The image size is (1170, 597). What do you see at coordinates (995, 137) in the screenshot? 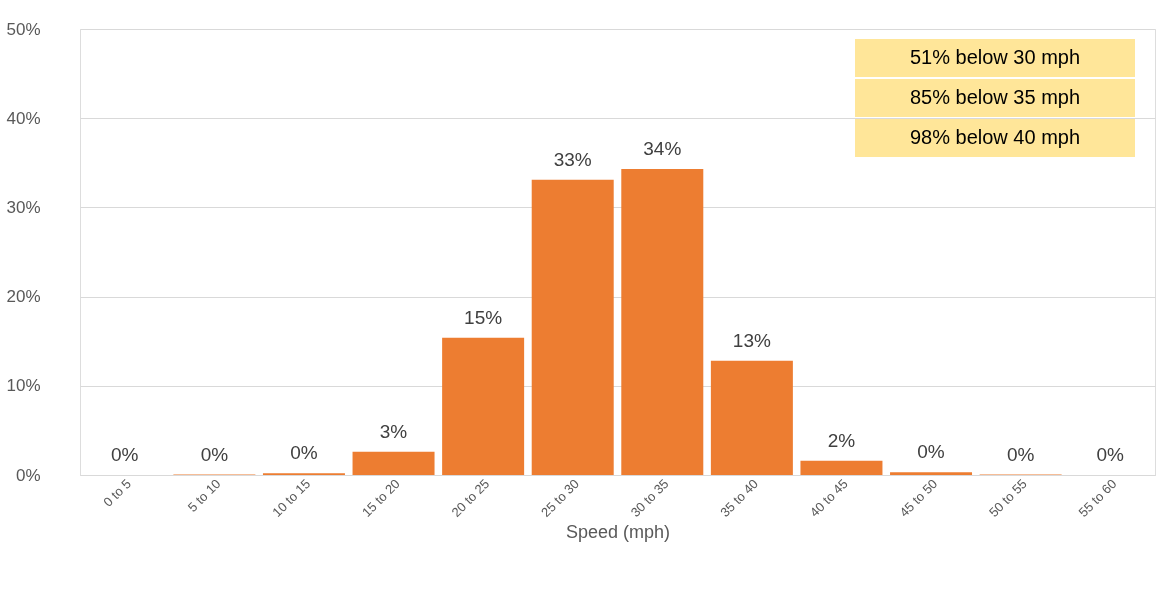
I see `annotation: 98% below 40 mph` at bounding box center [995, 137].